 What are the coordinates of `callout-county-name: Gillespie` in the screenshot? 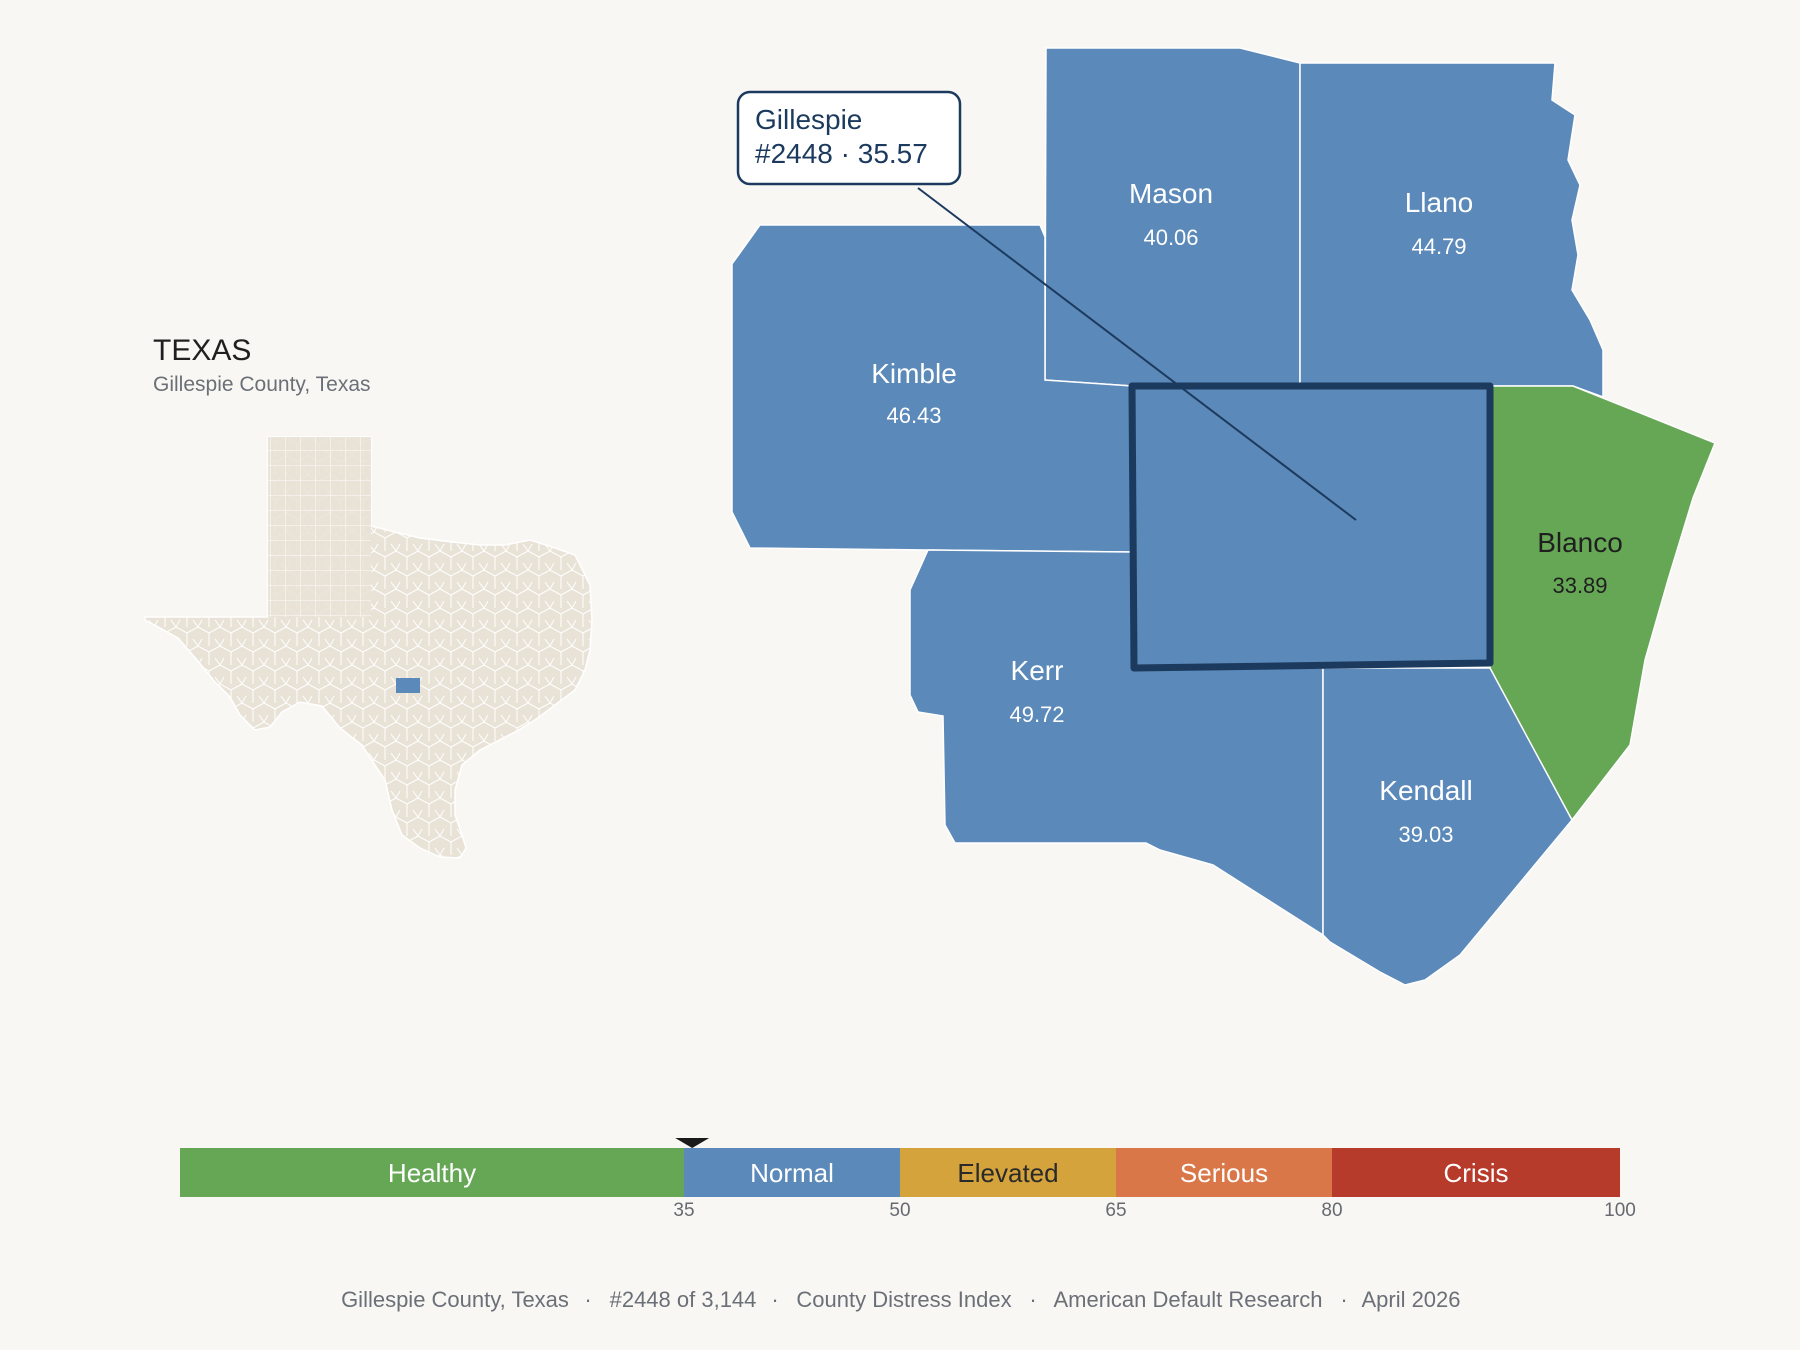 It's located at (808, 119).